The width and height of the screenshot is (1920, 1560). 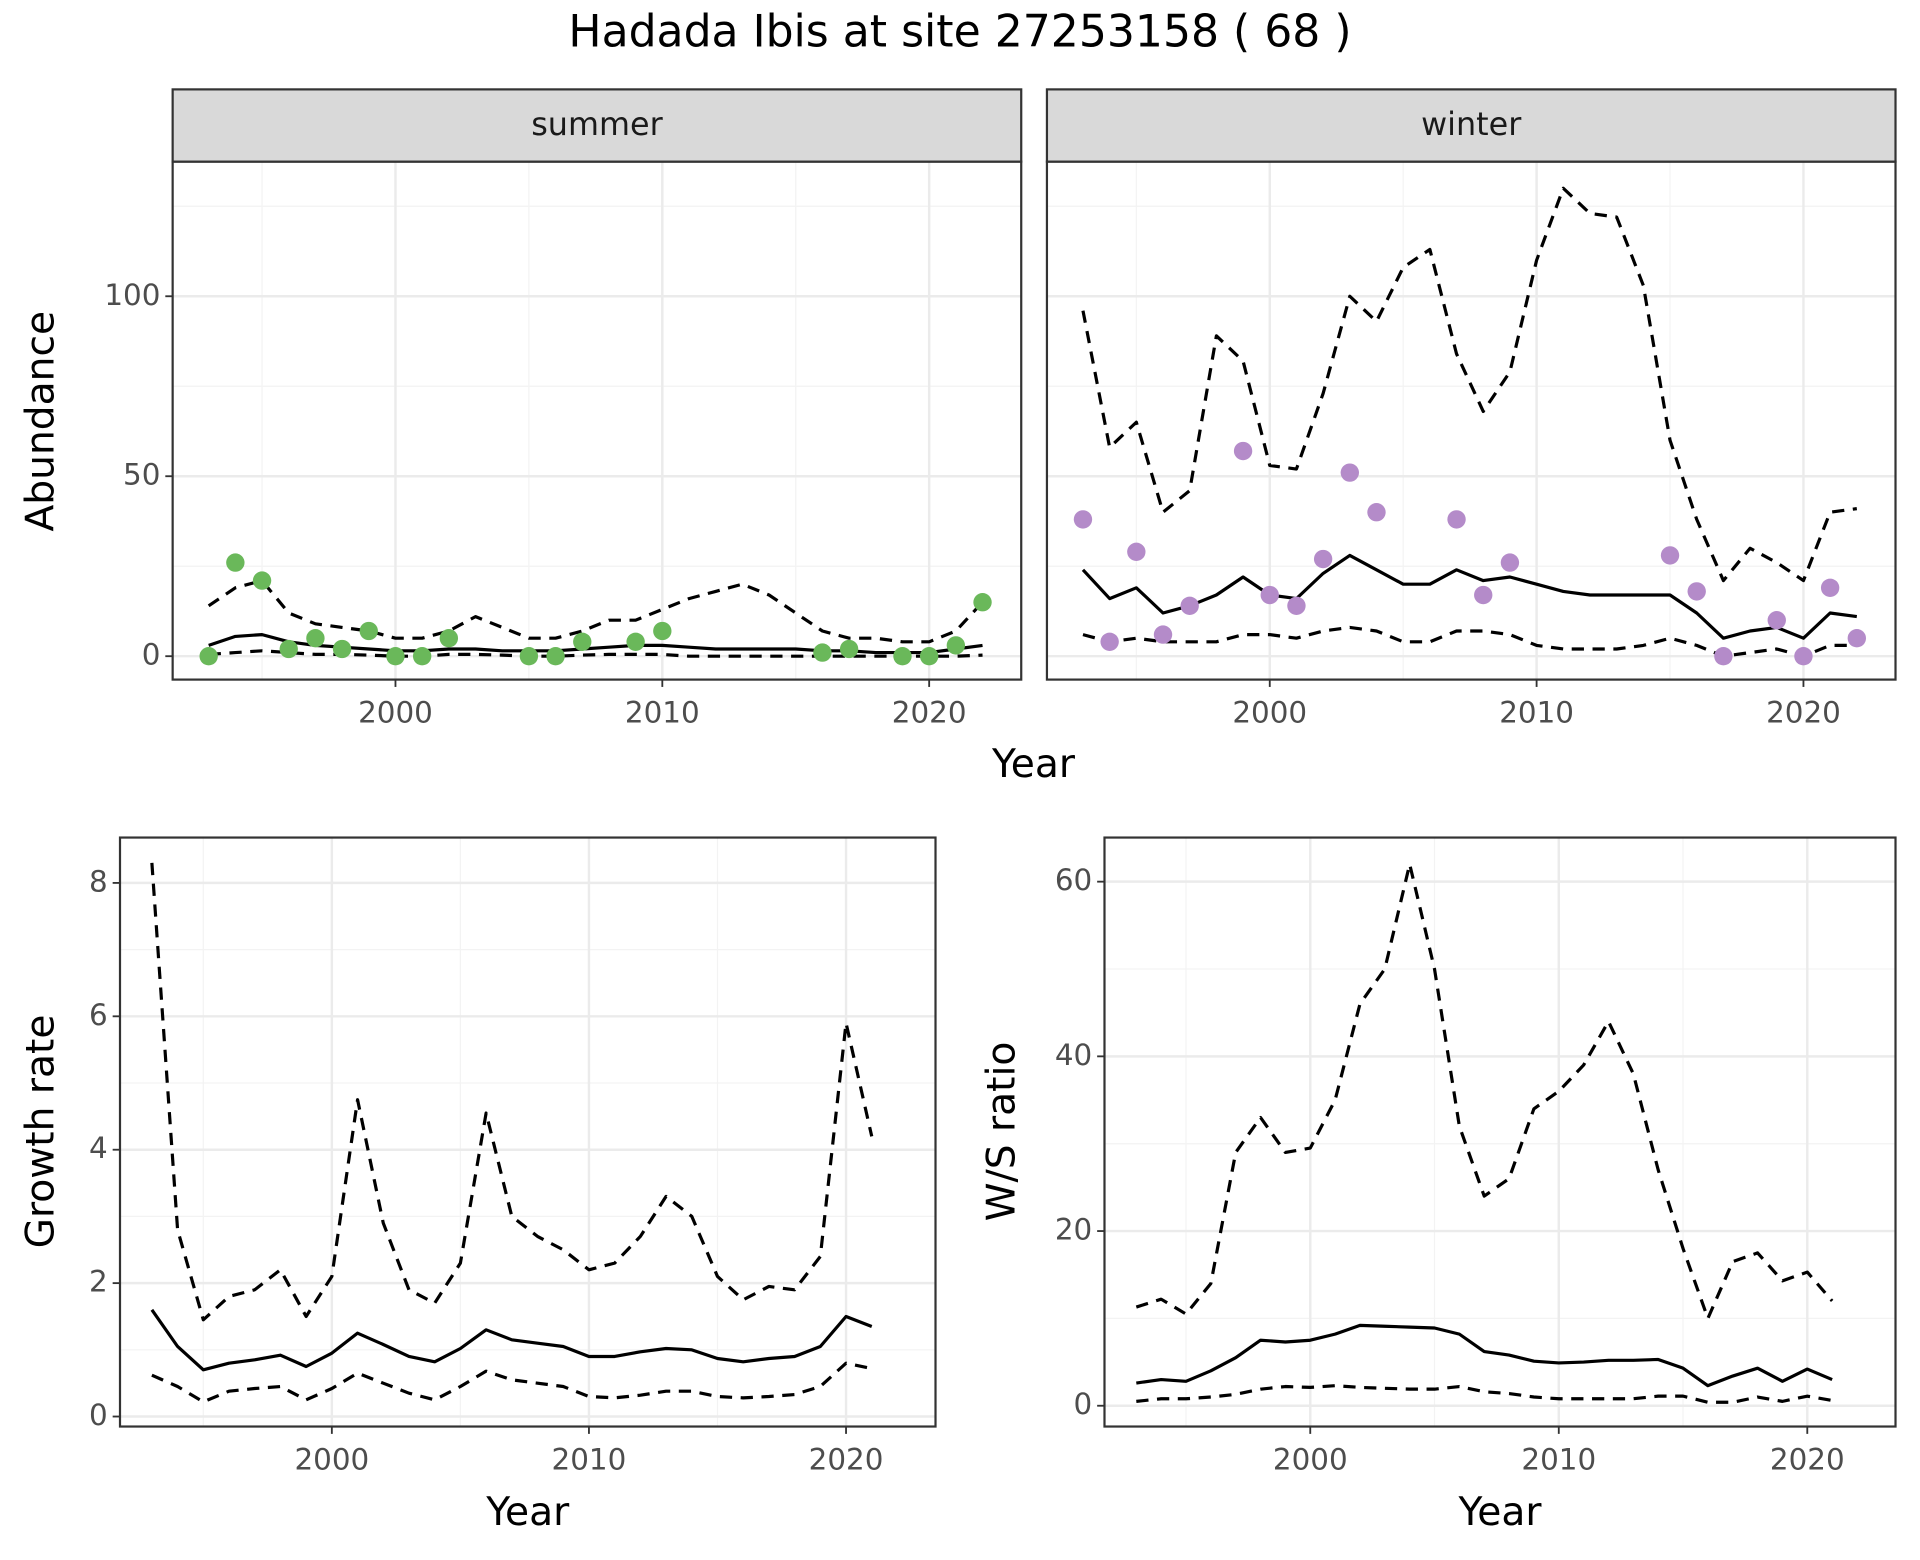 I want to click on y-tick-label: 20, so click(x=1073, y=1230).